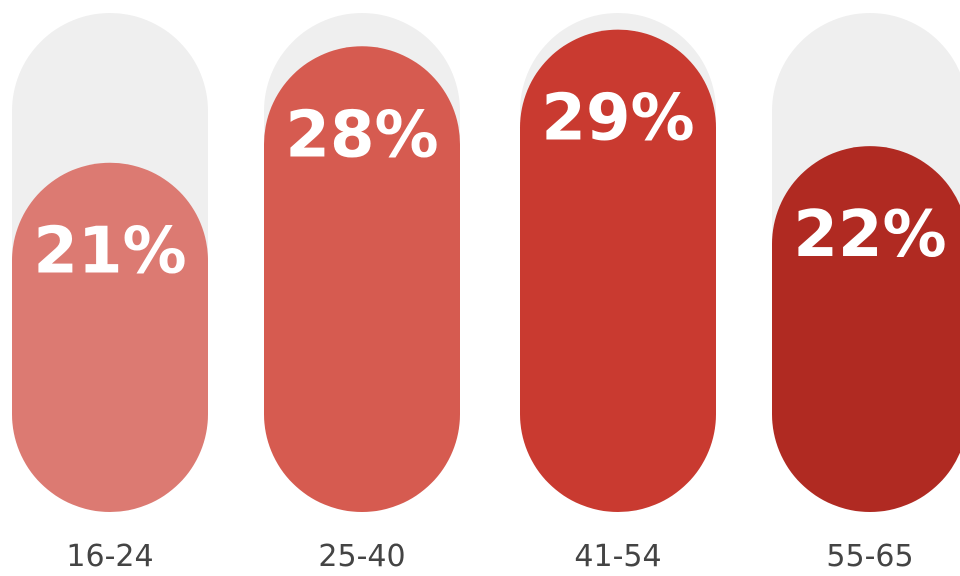 The image size is (960, 576). Describe the element at coordinates (489, 556) in the screenshot. I see `category-labels: 16-24 25-40 41-54 55-65` at that location.